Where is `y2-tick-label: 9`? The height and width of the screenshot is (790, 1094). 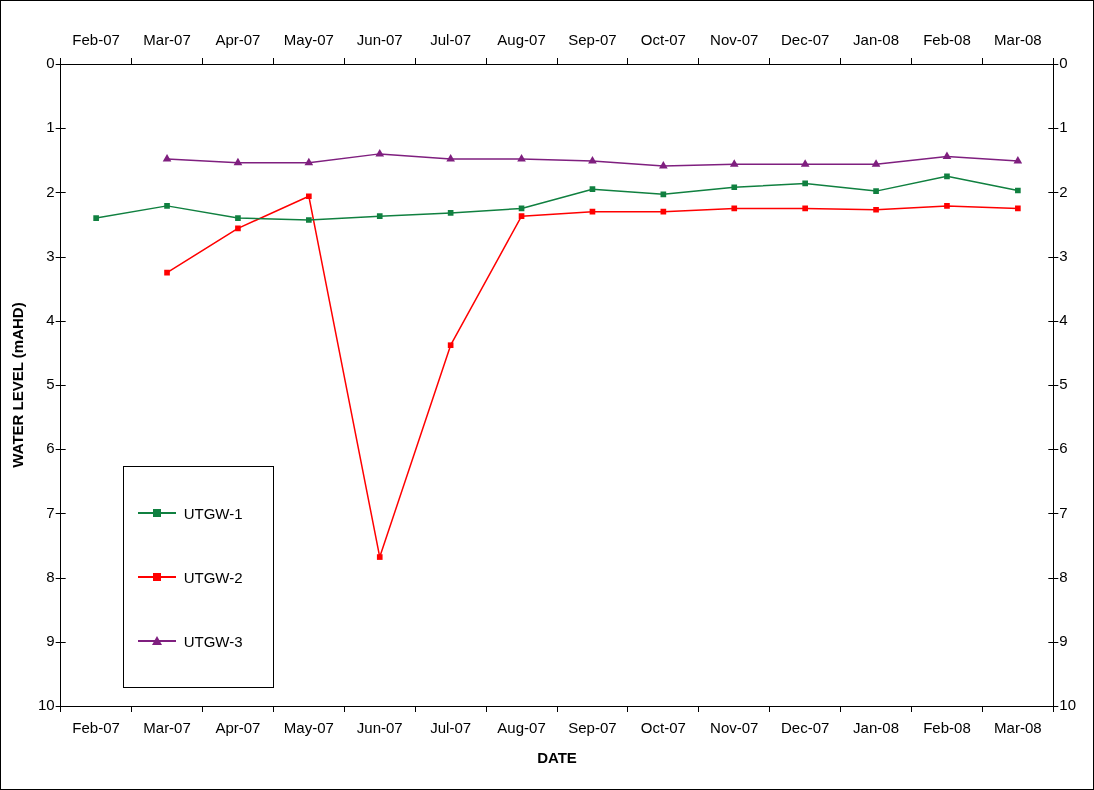
y2-tick-label: 9 is located at coordinates (1063, 640).